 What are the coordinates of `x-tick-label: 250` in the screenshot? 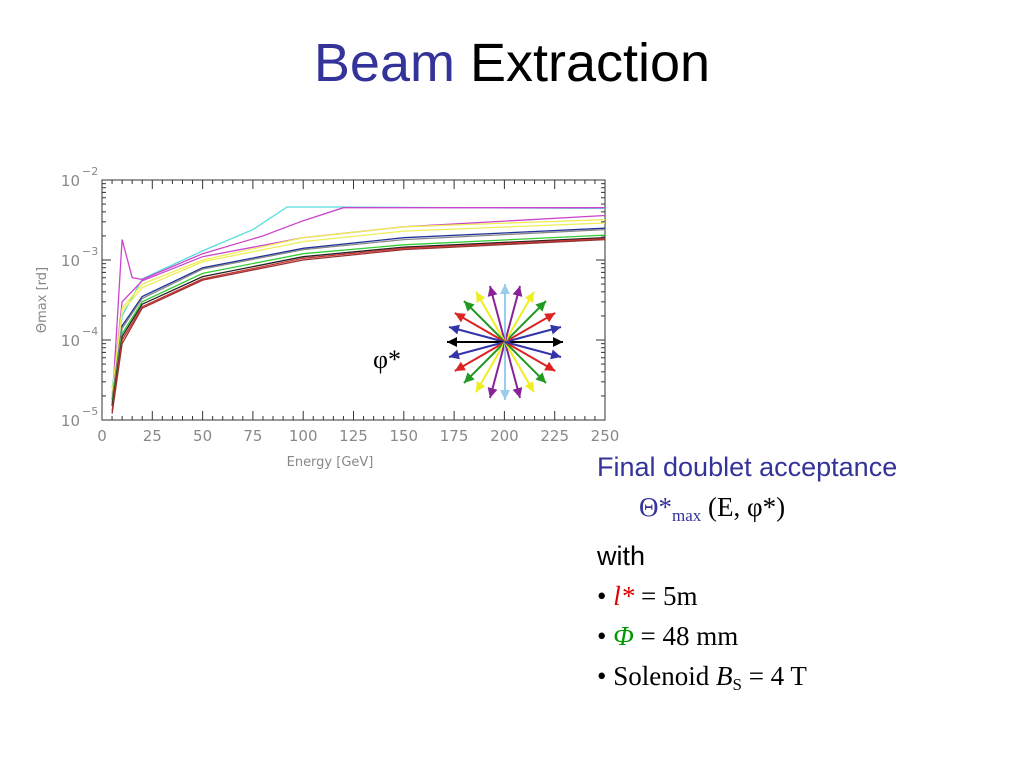 It's located at (605, 436).